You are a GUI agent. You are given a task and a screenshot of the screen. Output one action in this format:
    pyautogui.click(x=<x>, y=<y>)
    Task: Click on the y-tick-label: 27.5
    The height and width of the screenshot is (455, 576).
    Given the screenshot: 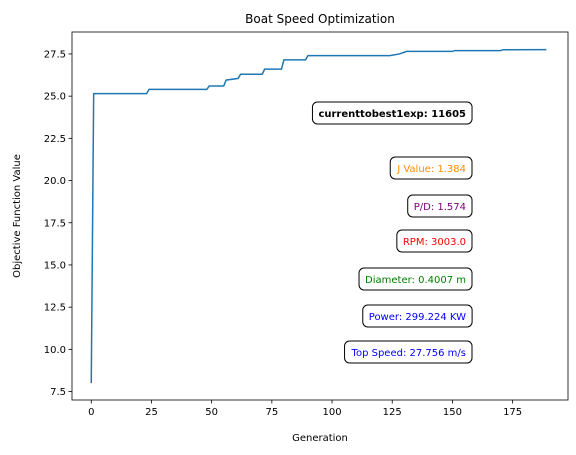 What is the action you would take?
    pyautogui.click(x=55, y=54)
    